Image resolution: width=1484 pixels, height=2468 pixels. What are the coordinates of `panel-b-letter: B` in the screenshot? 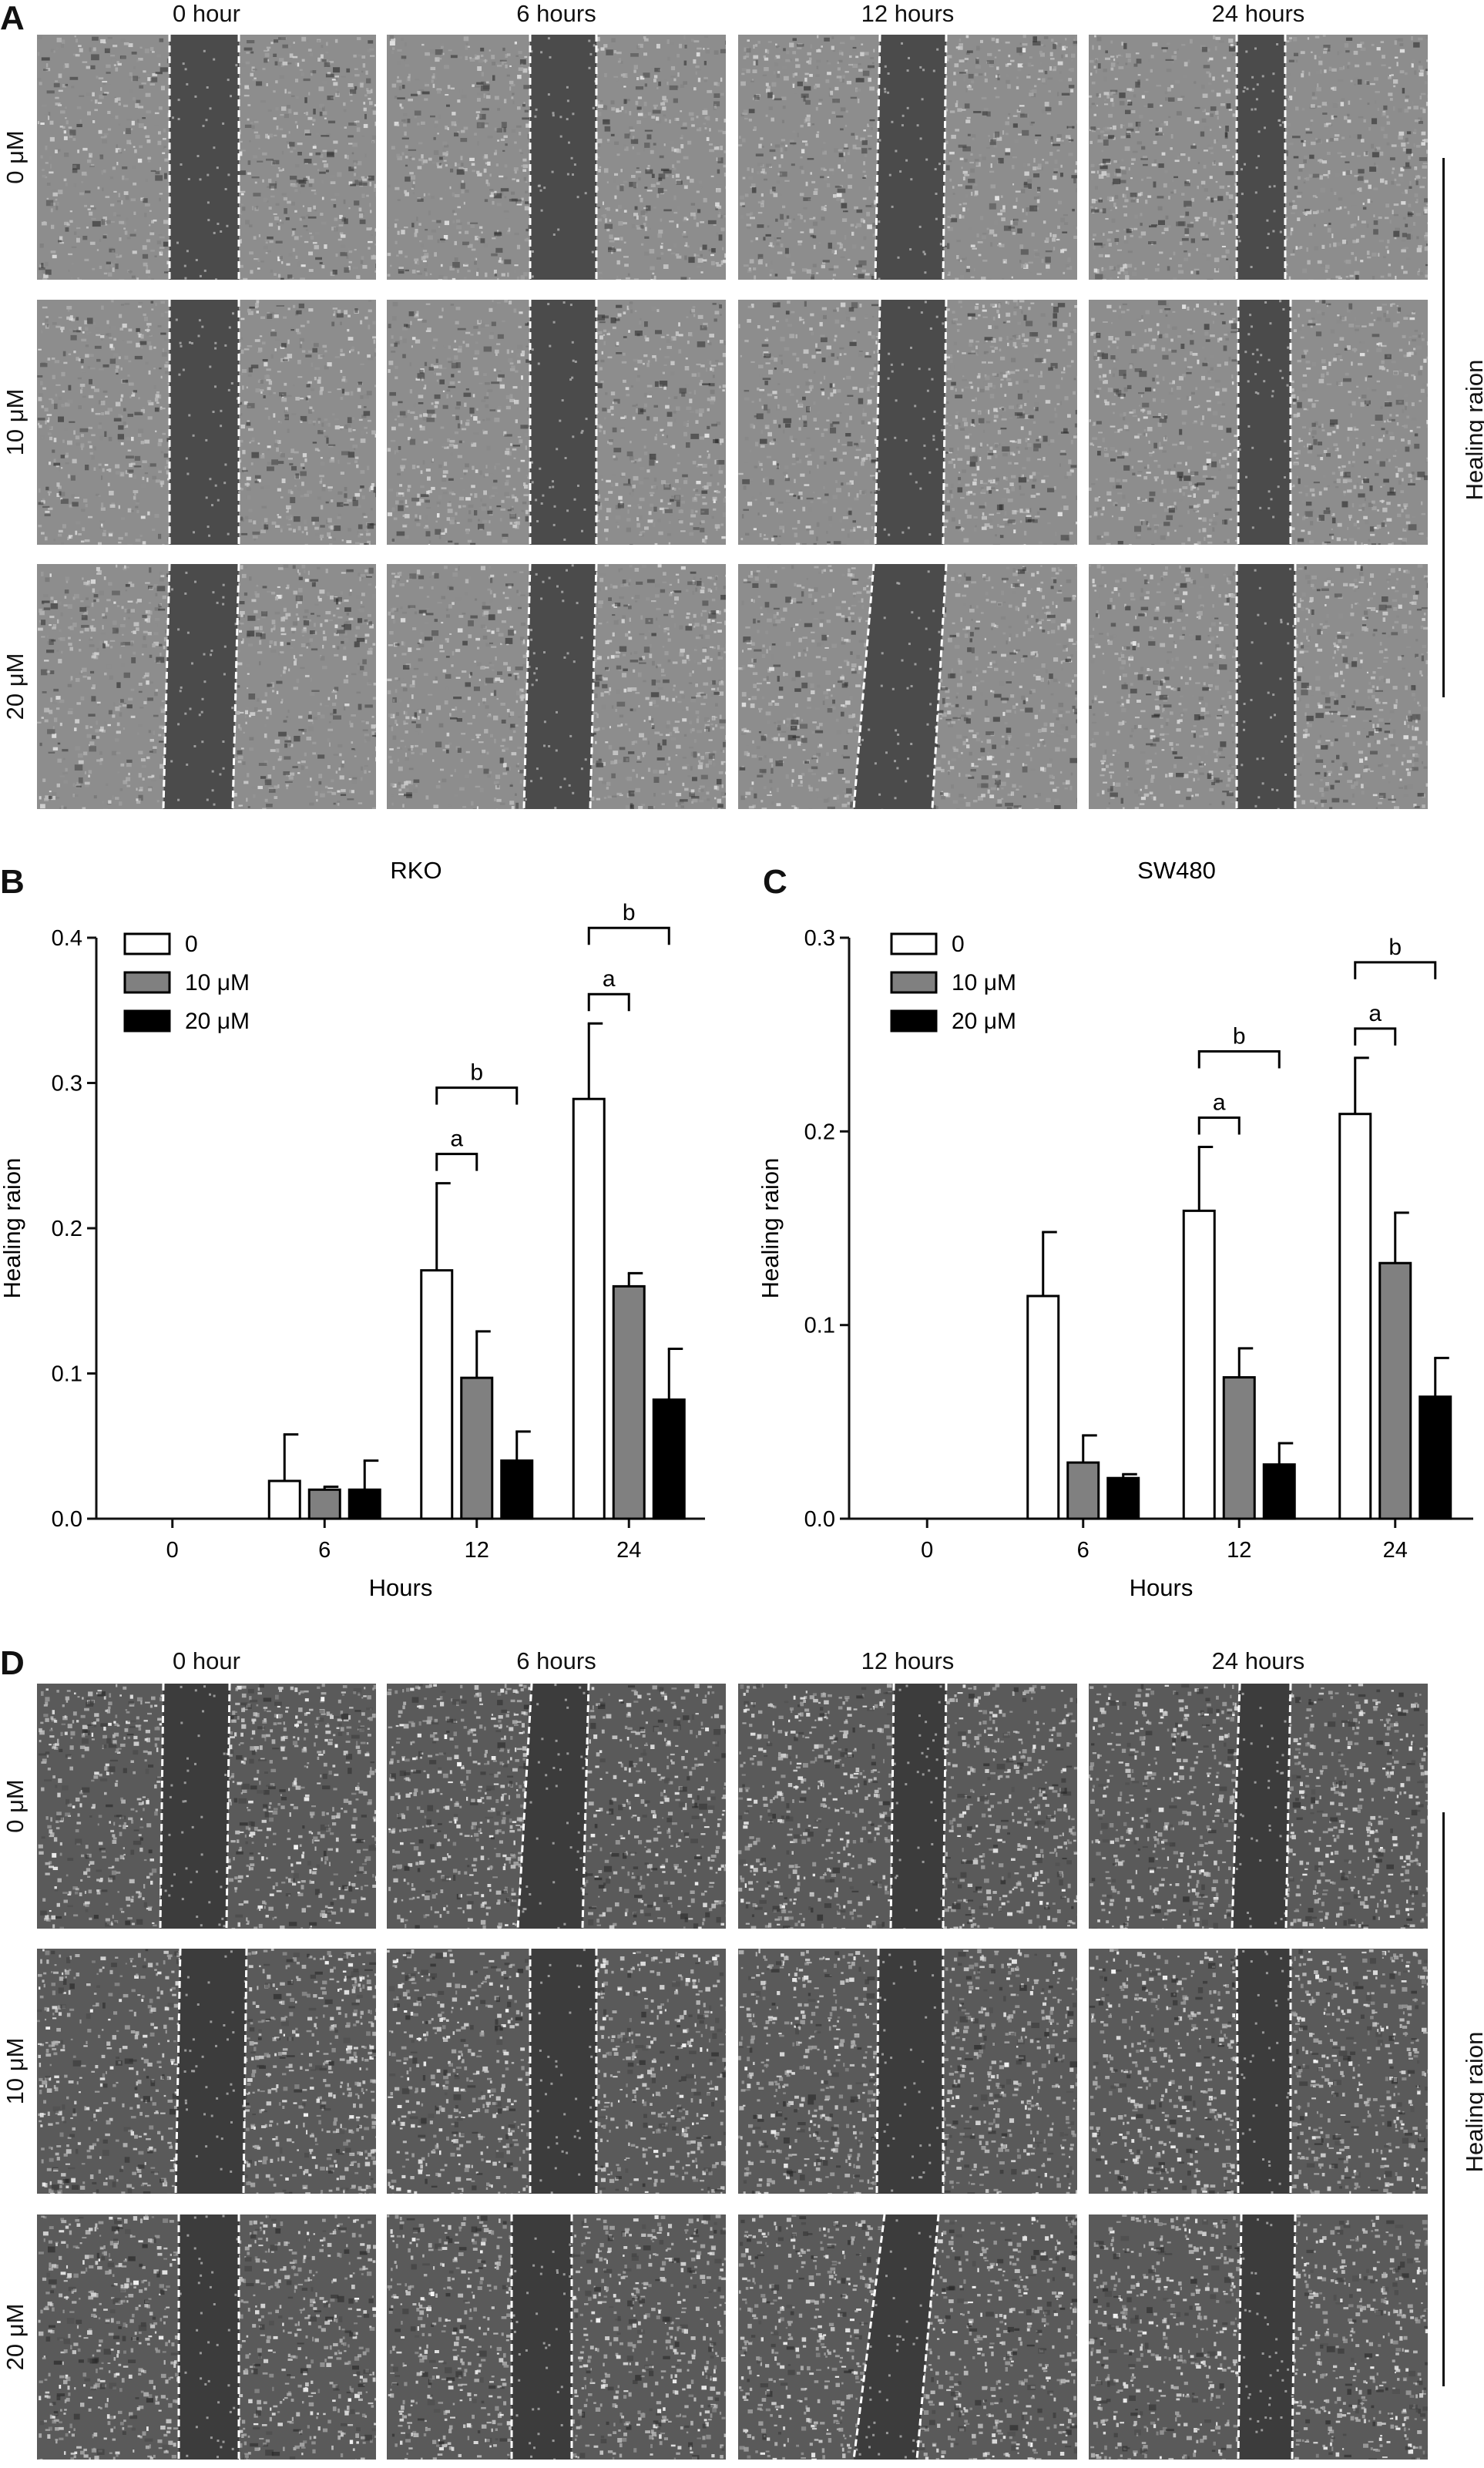 It's located at (12, 882).